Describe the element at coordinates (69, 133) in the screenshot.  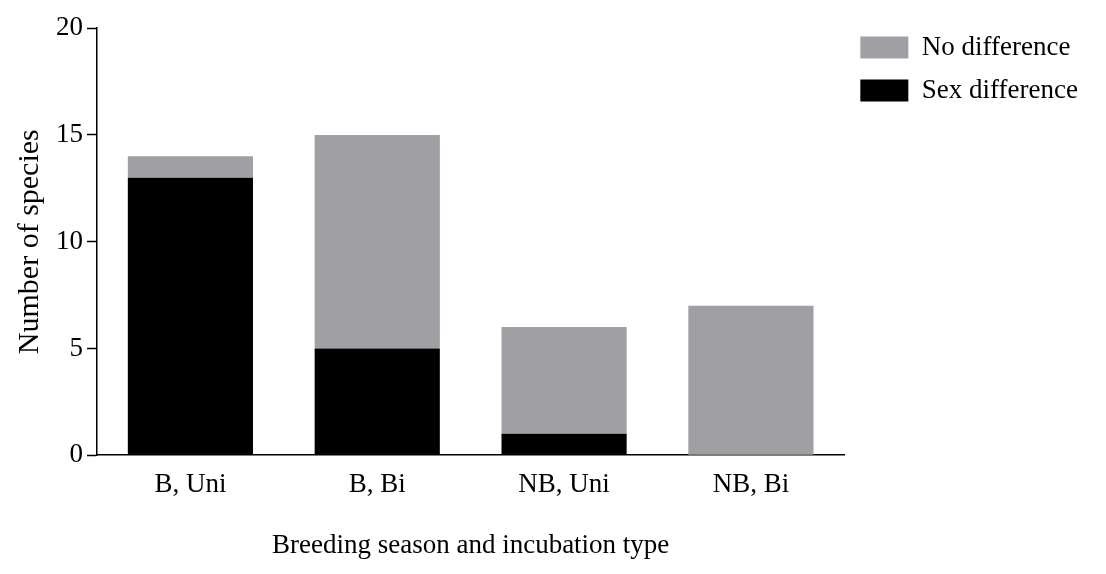
I see `y-tick-label: 15` at that location.